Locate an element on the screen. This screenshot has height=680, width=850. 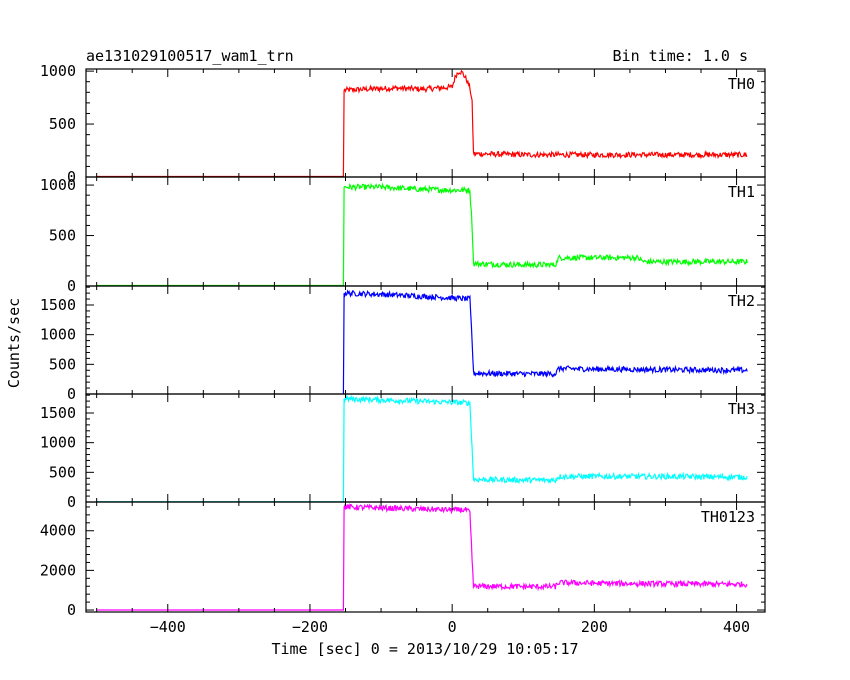
bin-time-label: Bin time: 1.0 s is located at coordinates (680, 56).